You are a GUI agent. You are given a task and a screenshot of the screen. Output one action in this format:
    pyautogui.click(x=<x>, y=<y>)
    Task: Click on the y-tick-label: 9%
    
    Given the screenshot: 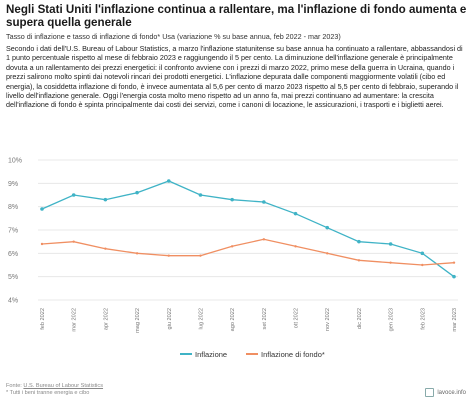 What is the action you would take?
    pyautogui.click(x=13, y=184)
    